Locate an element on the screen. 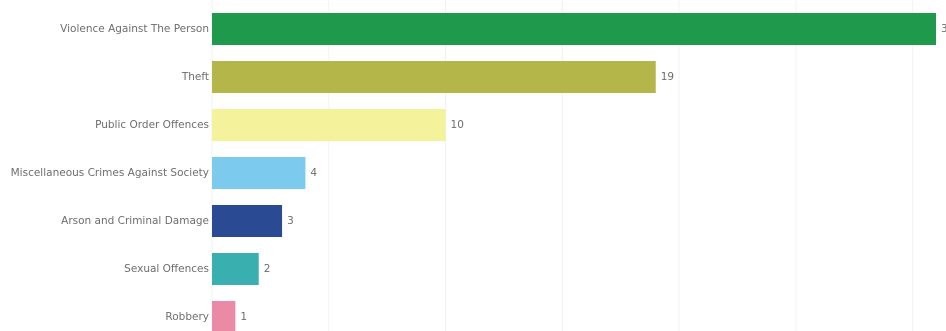 This screenshot has height=331, width=946. category-label: Miscellaneous Crimes Against Society is located at coordinates (110, 173).